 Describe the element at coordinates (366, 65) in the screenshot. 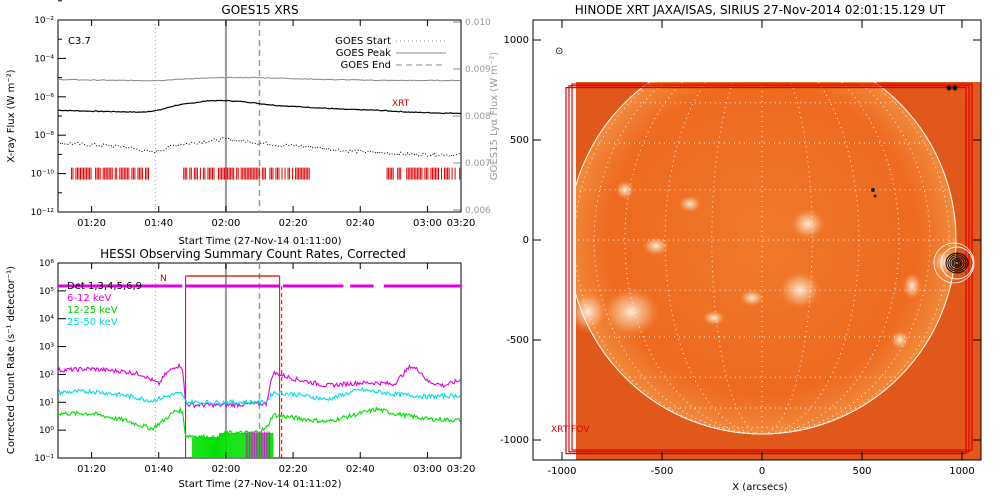

I see `legend-goes-end: GOES End` at that location.